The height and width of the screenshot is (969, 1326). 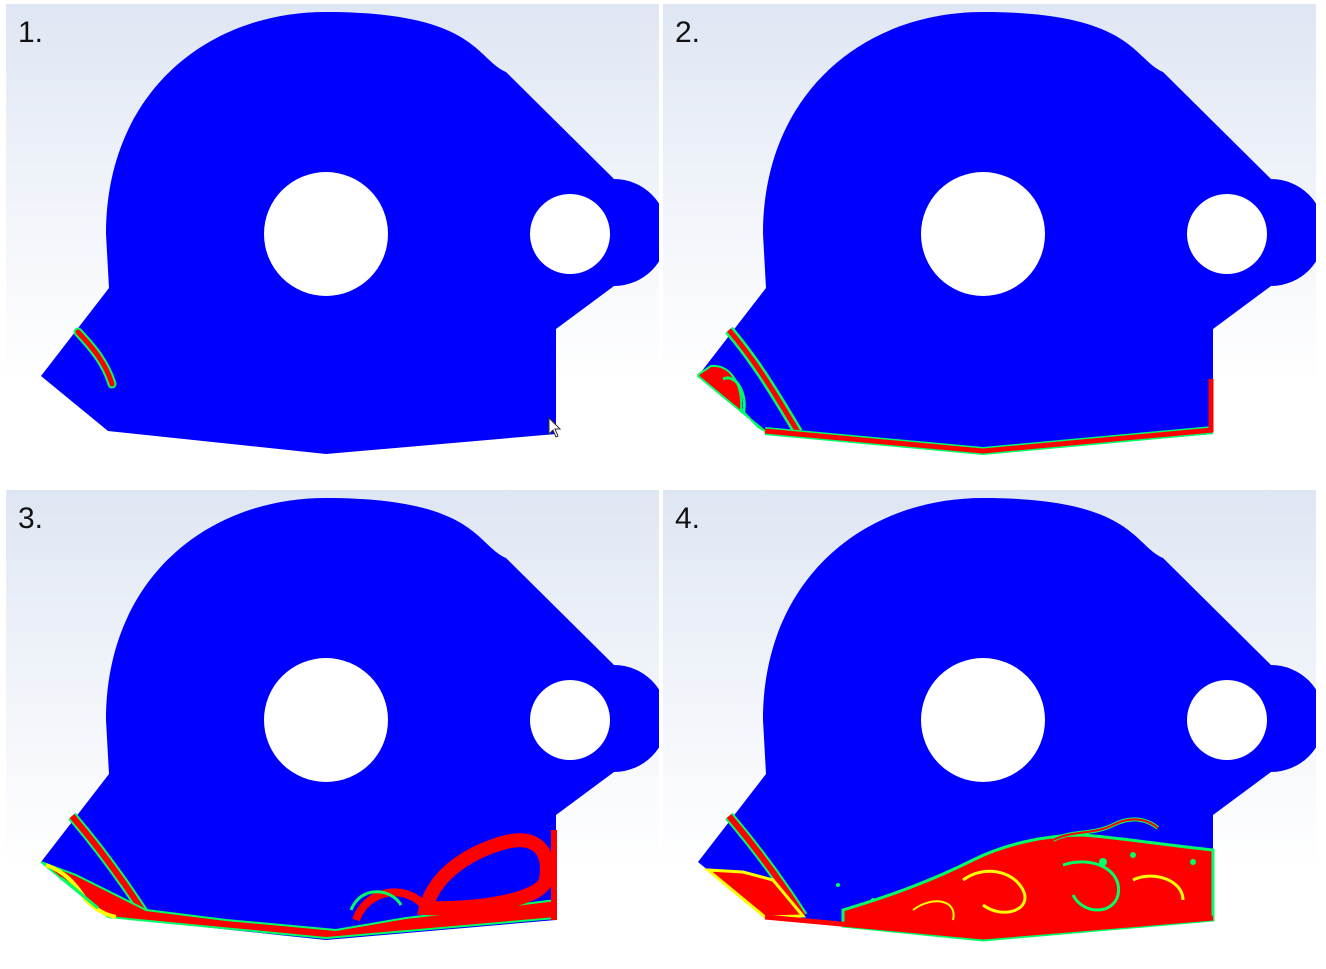 I want to click on fluid-mixing-region, so click(x=1028, y=887).